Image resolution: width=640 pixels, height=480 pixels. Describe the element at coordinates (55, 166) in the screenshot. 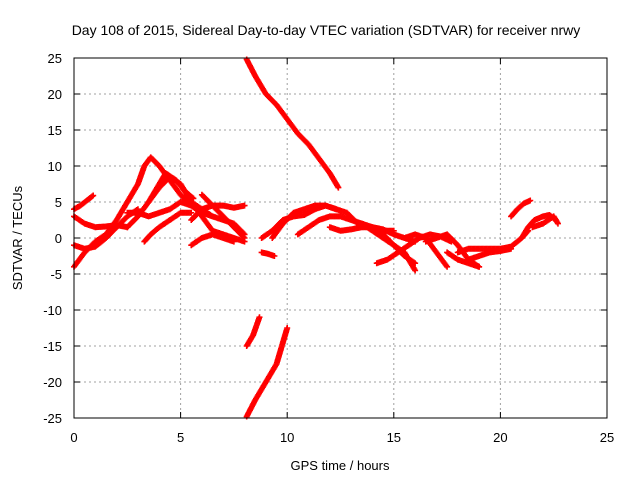

I see `y-tick-label: 10` at that location.